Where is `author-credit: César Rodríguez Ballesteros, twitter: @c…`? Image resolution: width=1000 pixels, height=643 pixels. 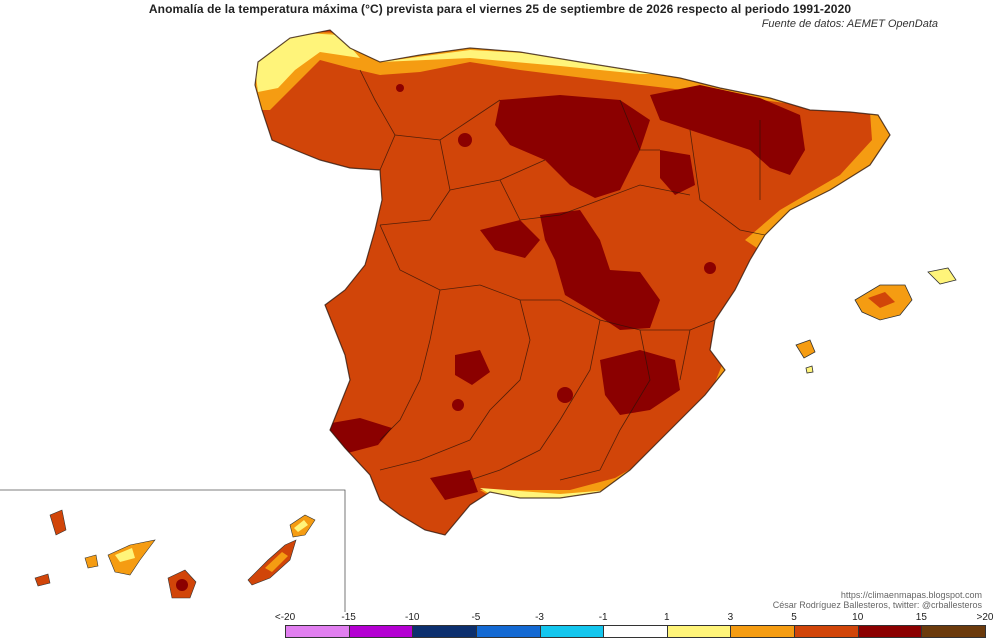
author-credit: César Rodríguez Ballesteros, twitter: @c… is located at coordinates (877, 605).